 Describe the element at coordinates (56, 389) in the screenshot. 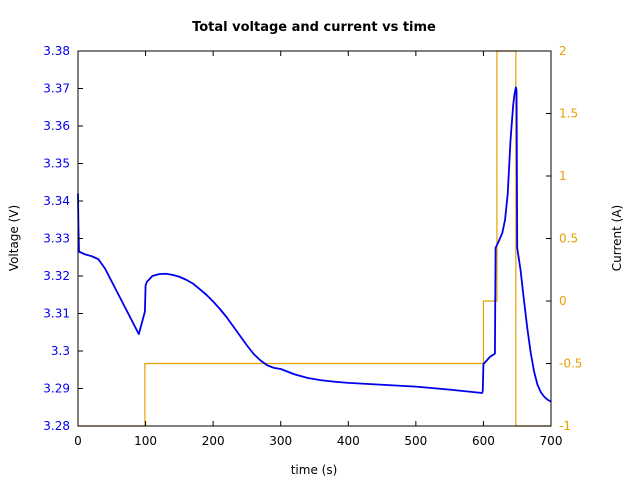

I see `y-left-tick-label: 3.29` at that location.